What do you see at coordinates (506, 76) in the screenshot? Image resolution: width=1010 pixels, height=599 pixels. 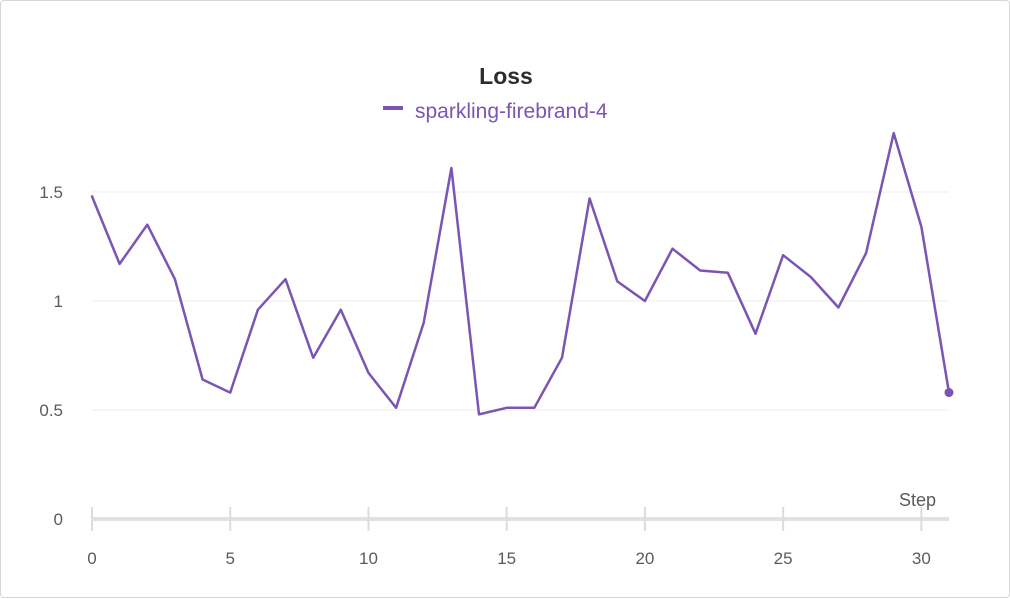 I see `chart-title: Loss` at bounding box center [506, 76].